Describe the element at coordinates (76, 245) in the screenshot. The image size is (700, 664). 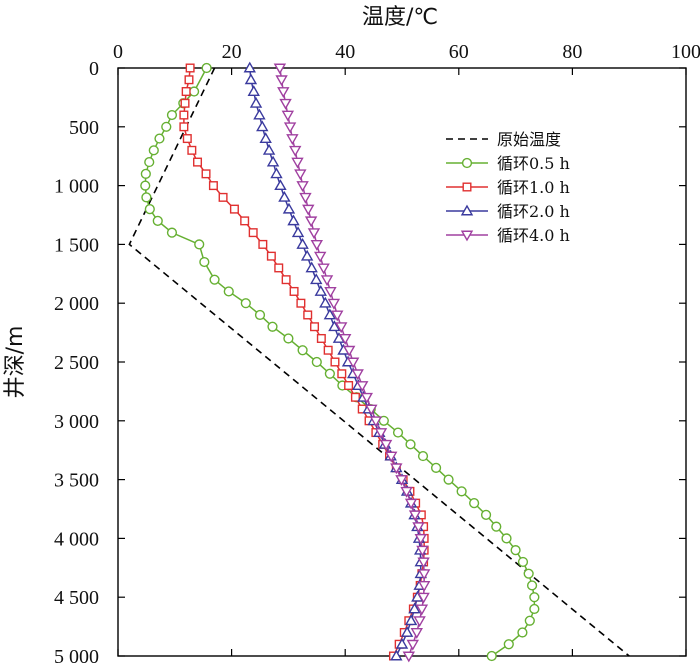
I see `y-tick-label: 1 500` at that location.